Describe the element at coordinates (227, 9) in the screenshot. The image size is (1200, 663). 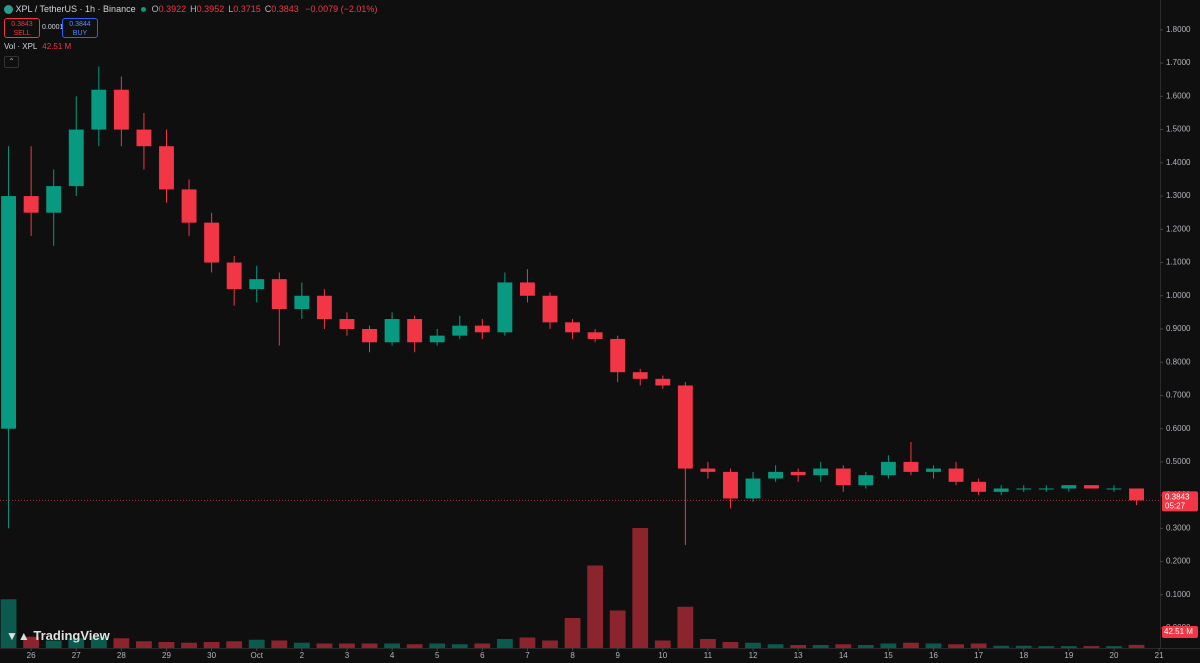
I see `ohlc: O0.3922 H0.3952 L0.3715 C0.3843` at that location.